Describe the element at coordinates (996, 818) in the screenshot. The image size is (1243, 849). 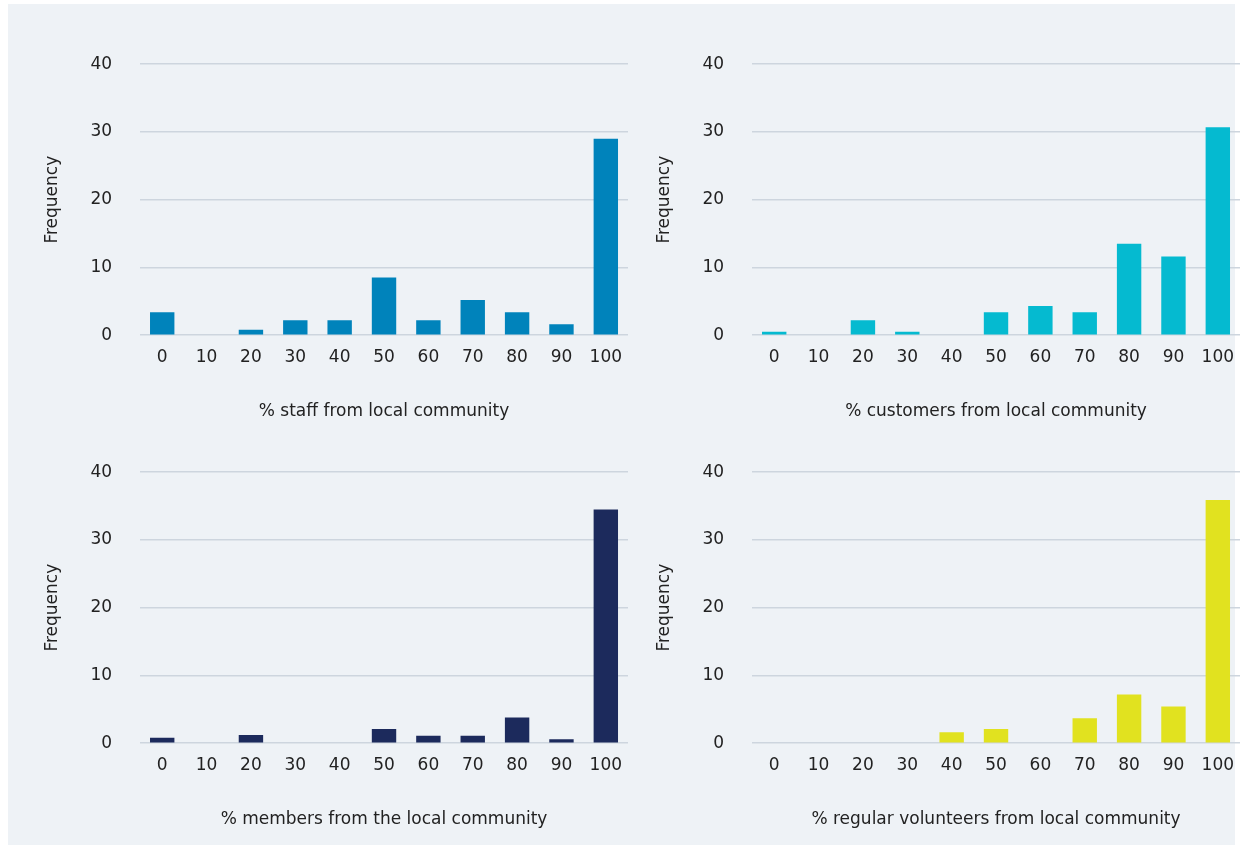
I see `x-axis-title: % regular volunteers from local community` at that location.